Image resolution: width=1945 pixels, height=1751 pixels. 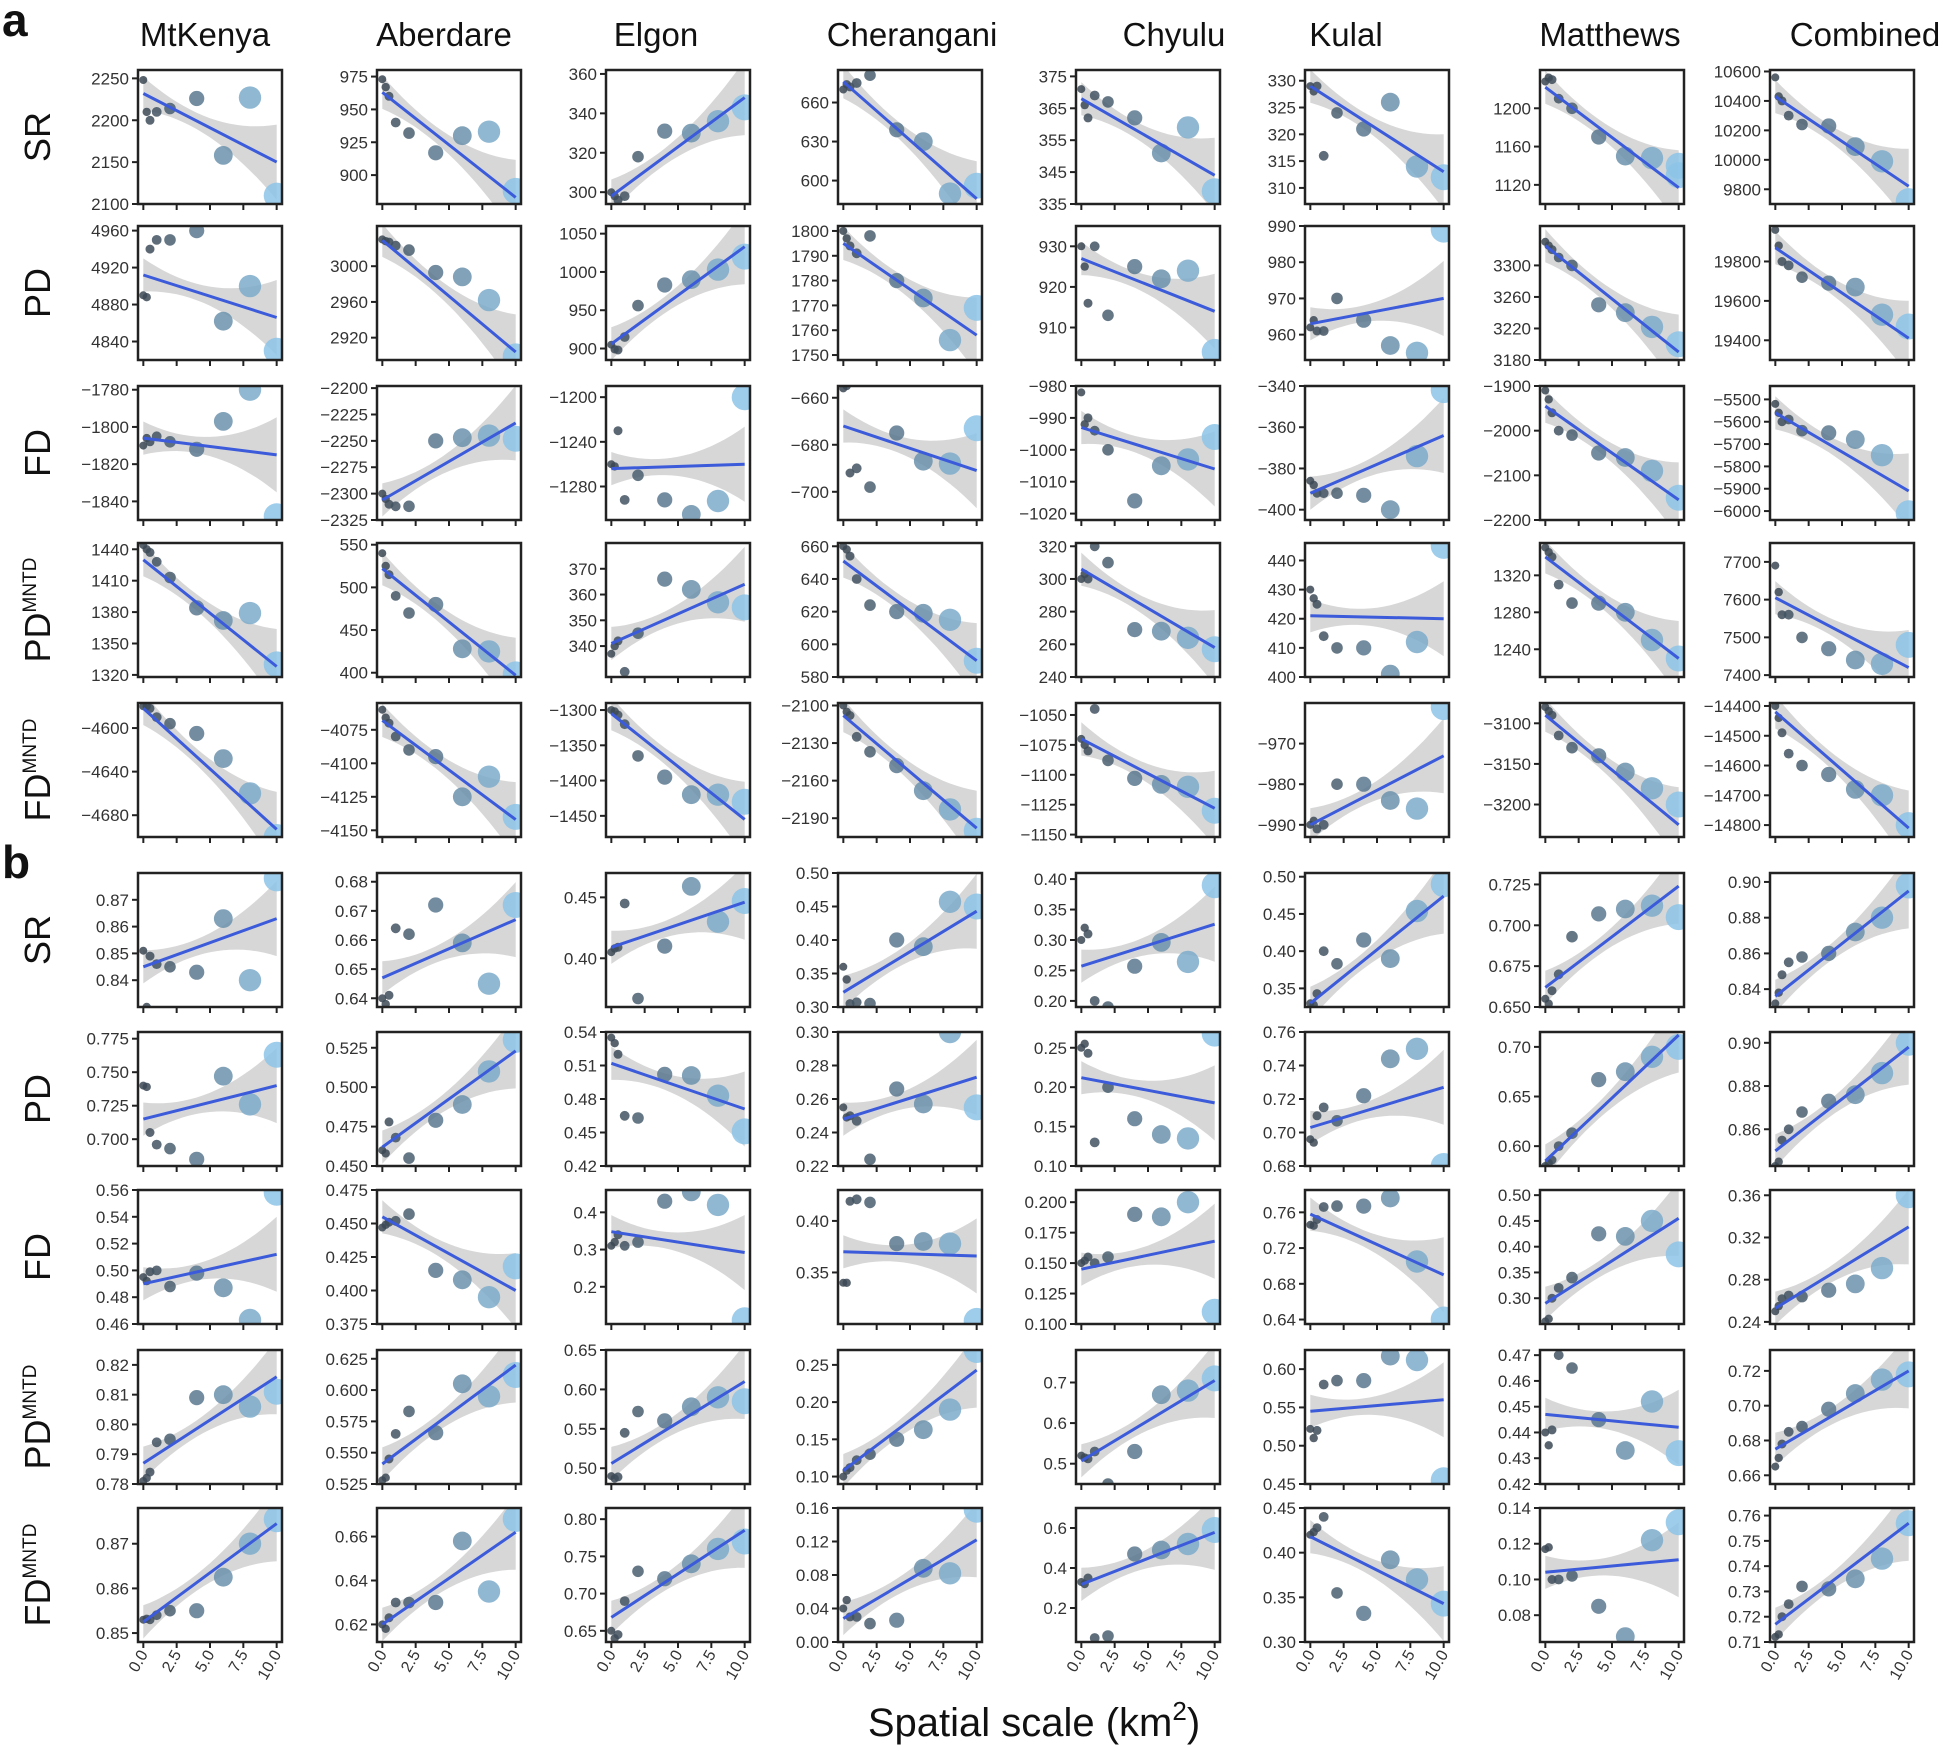 I want to click on y-tick-label: 3220, so click(x=1512, y=328).